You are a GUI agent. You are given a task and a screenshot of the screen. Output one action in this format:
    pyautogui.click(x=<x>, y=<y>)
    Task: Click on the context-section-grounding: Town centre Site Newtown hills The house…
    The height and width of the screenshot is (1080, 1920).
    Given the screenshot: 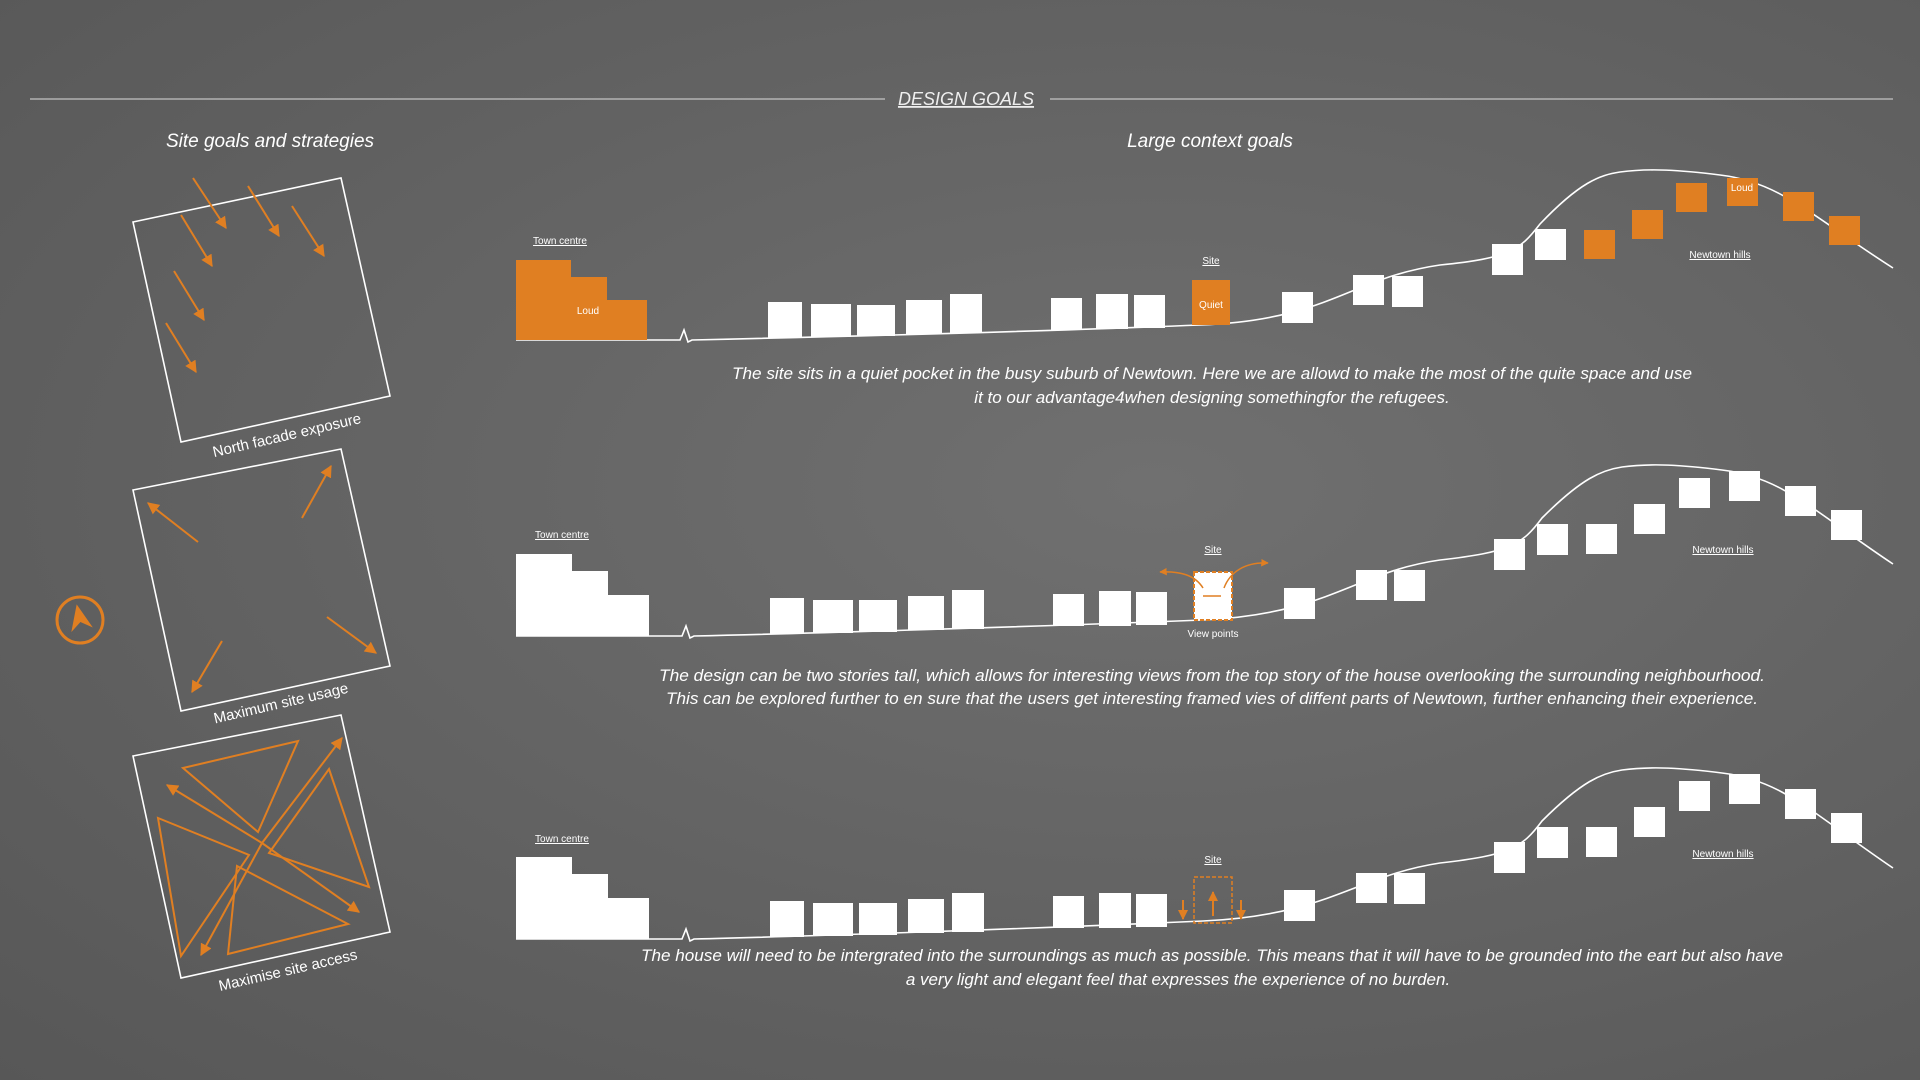 What is the action you would take?
    pyautogui.click(x=1205, y=878)
    